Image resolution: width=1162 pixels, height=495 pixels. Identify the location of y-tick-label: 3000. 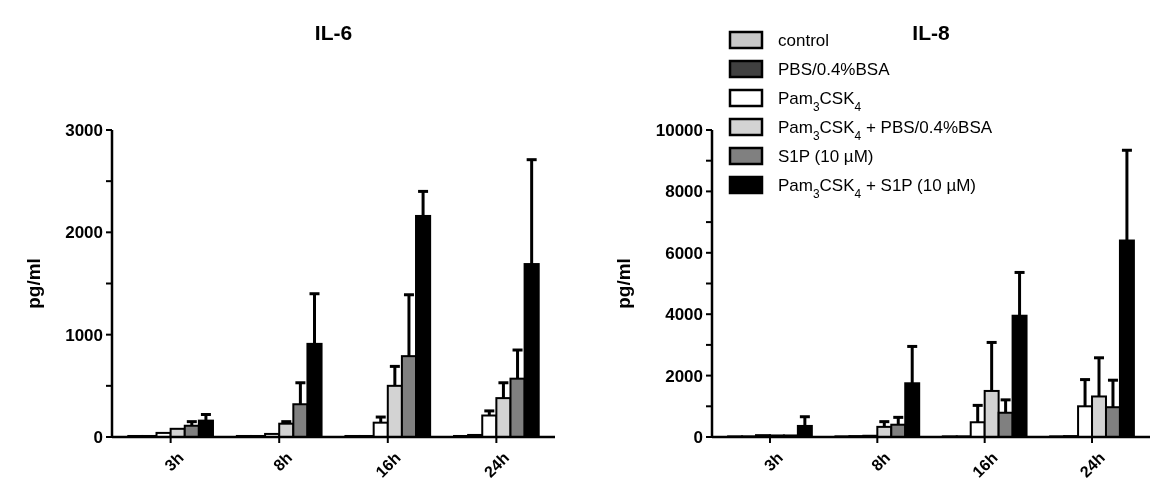
(84, 130).